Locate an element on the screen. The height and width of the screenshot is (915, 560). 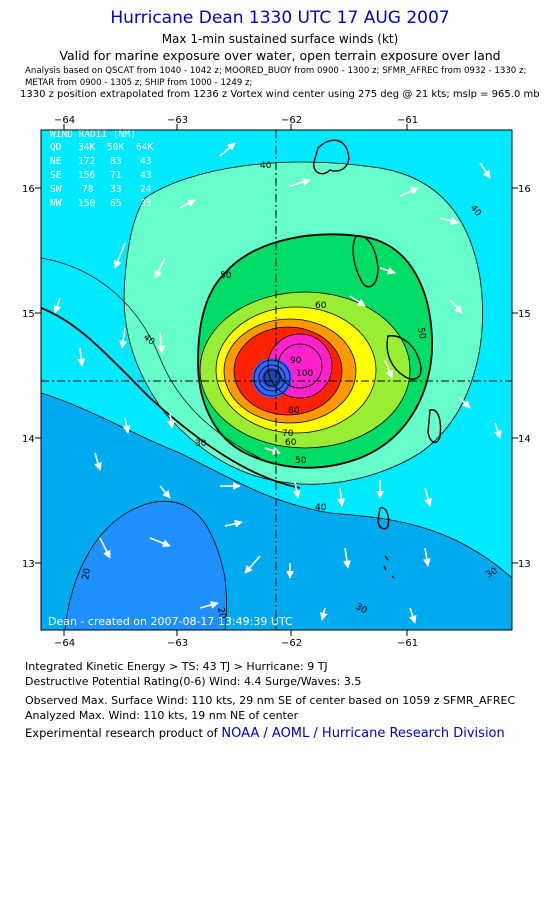
contour-label-20: 20 is located at coordinates (87, 573).